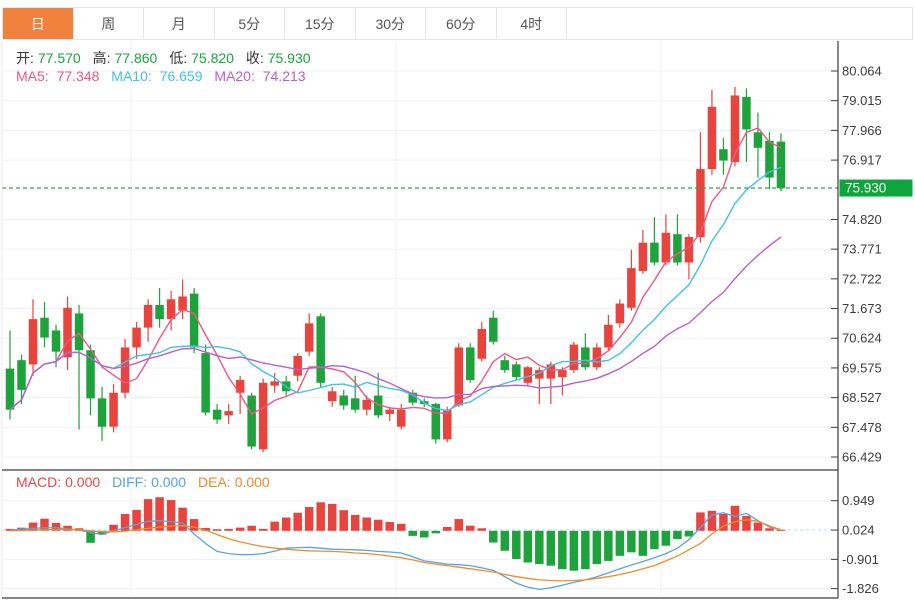 Image resolution: width=915 pixels, height=601 pixels. Describe the element at coordinates (250, 23) in the screenshot. I see `tab-5min: 5分` at that location.